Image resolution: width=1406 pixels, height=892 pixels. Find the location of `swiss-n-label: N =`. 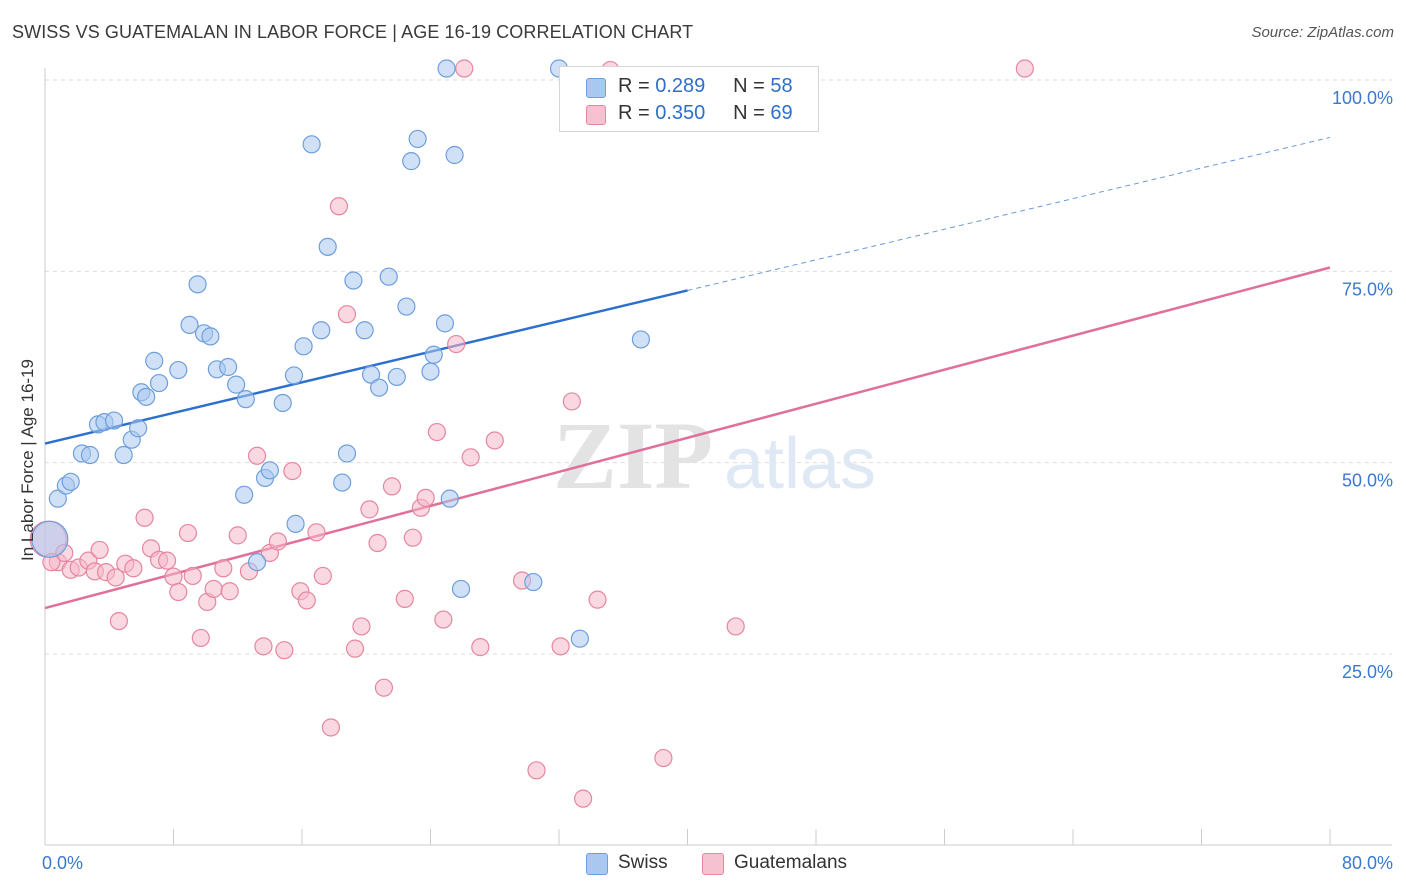

swiss-n-label: N = is located at coordinates (752, 86).